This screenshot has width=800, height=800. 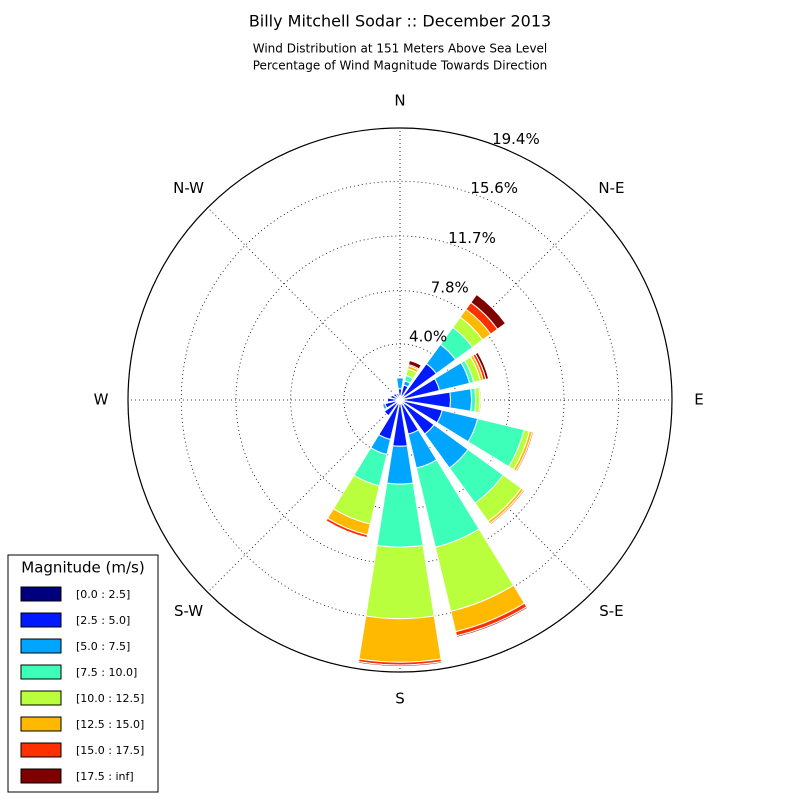 What do you see at coordinates (103, 594) in the screenshot?
I see `legend-label: [0.0 : 2.5]` at bounding box center [103, 594].